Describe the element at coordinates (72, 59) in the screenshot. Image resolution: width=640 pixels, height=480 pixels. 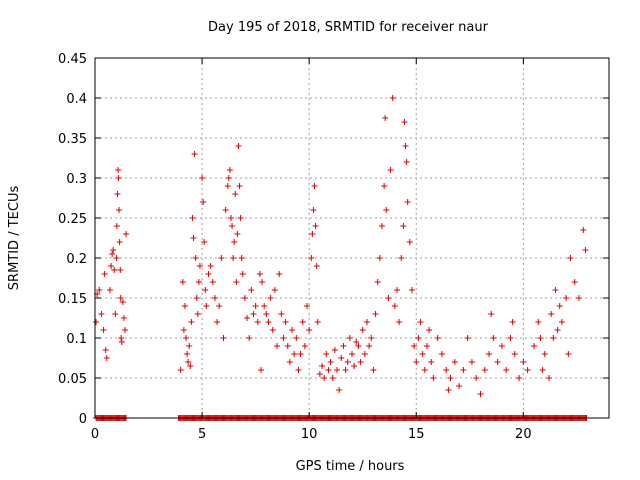
I see `y-tick-label: 0.45` at that location.